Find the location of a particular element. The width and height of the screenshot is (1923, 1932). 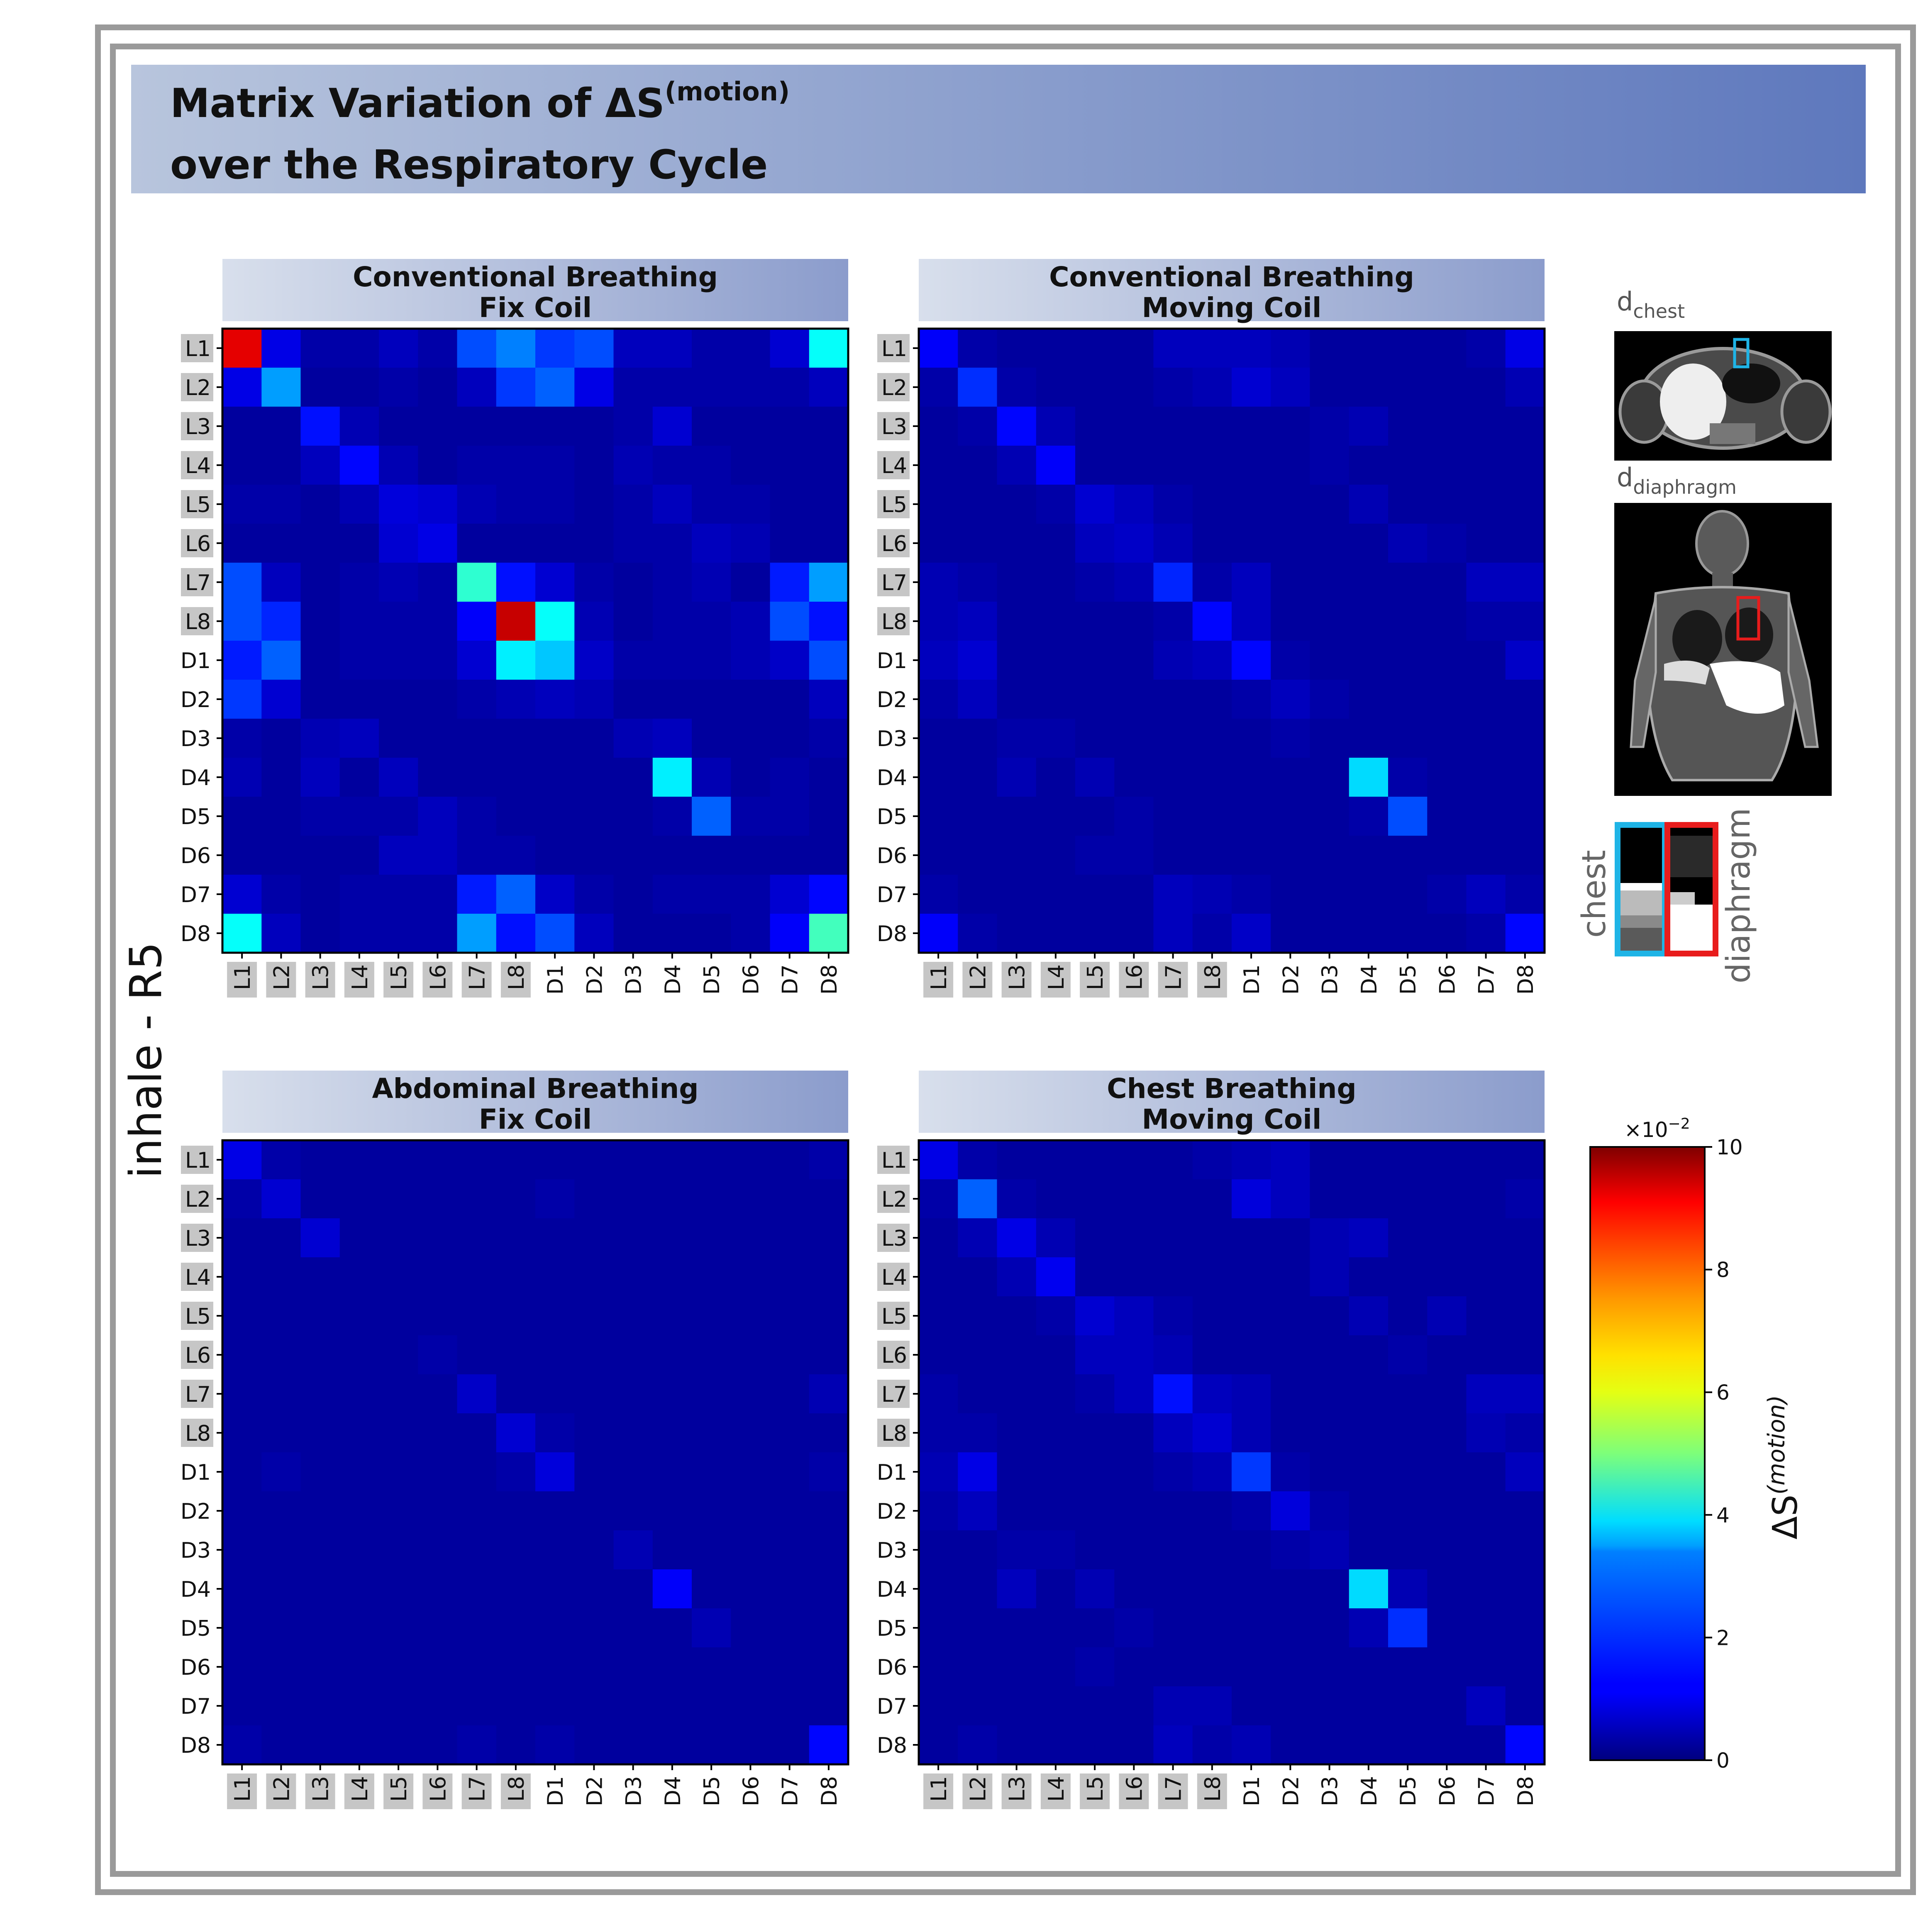

heatmap-cell-D6-D4 is located at coordinates (672, 856).